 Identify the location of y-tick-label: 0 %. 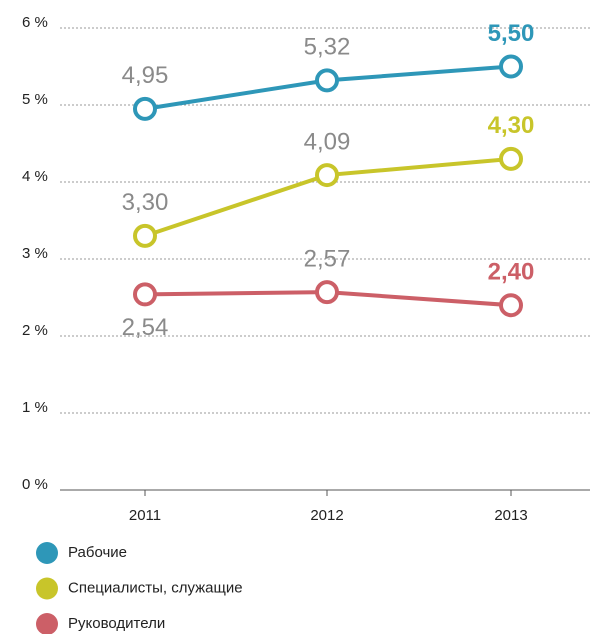
(35, 484).